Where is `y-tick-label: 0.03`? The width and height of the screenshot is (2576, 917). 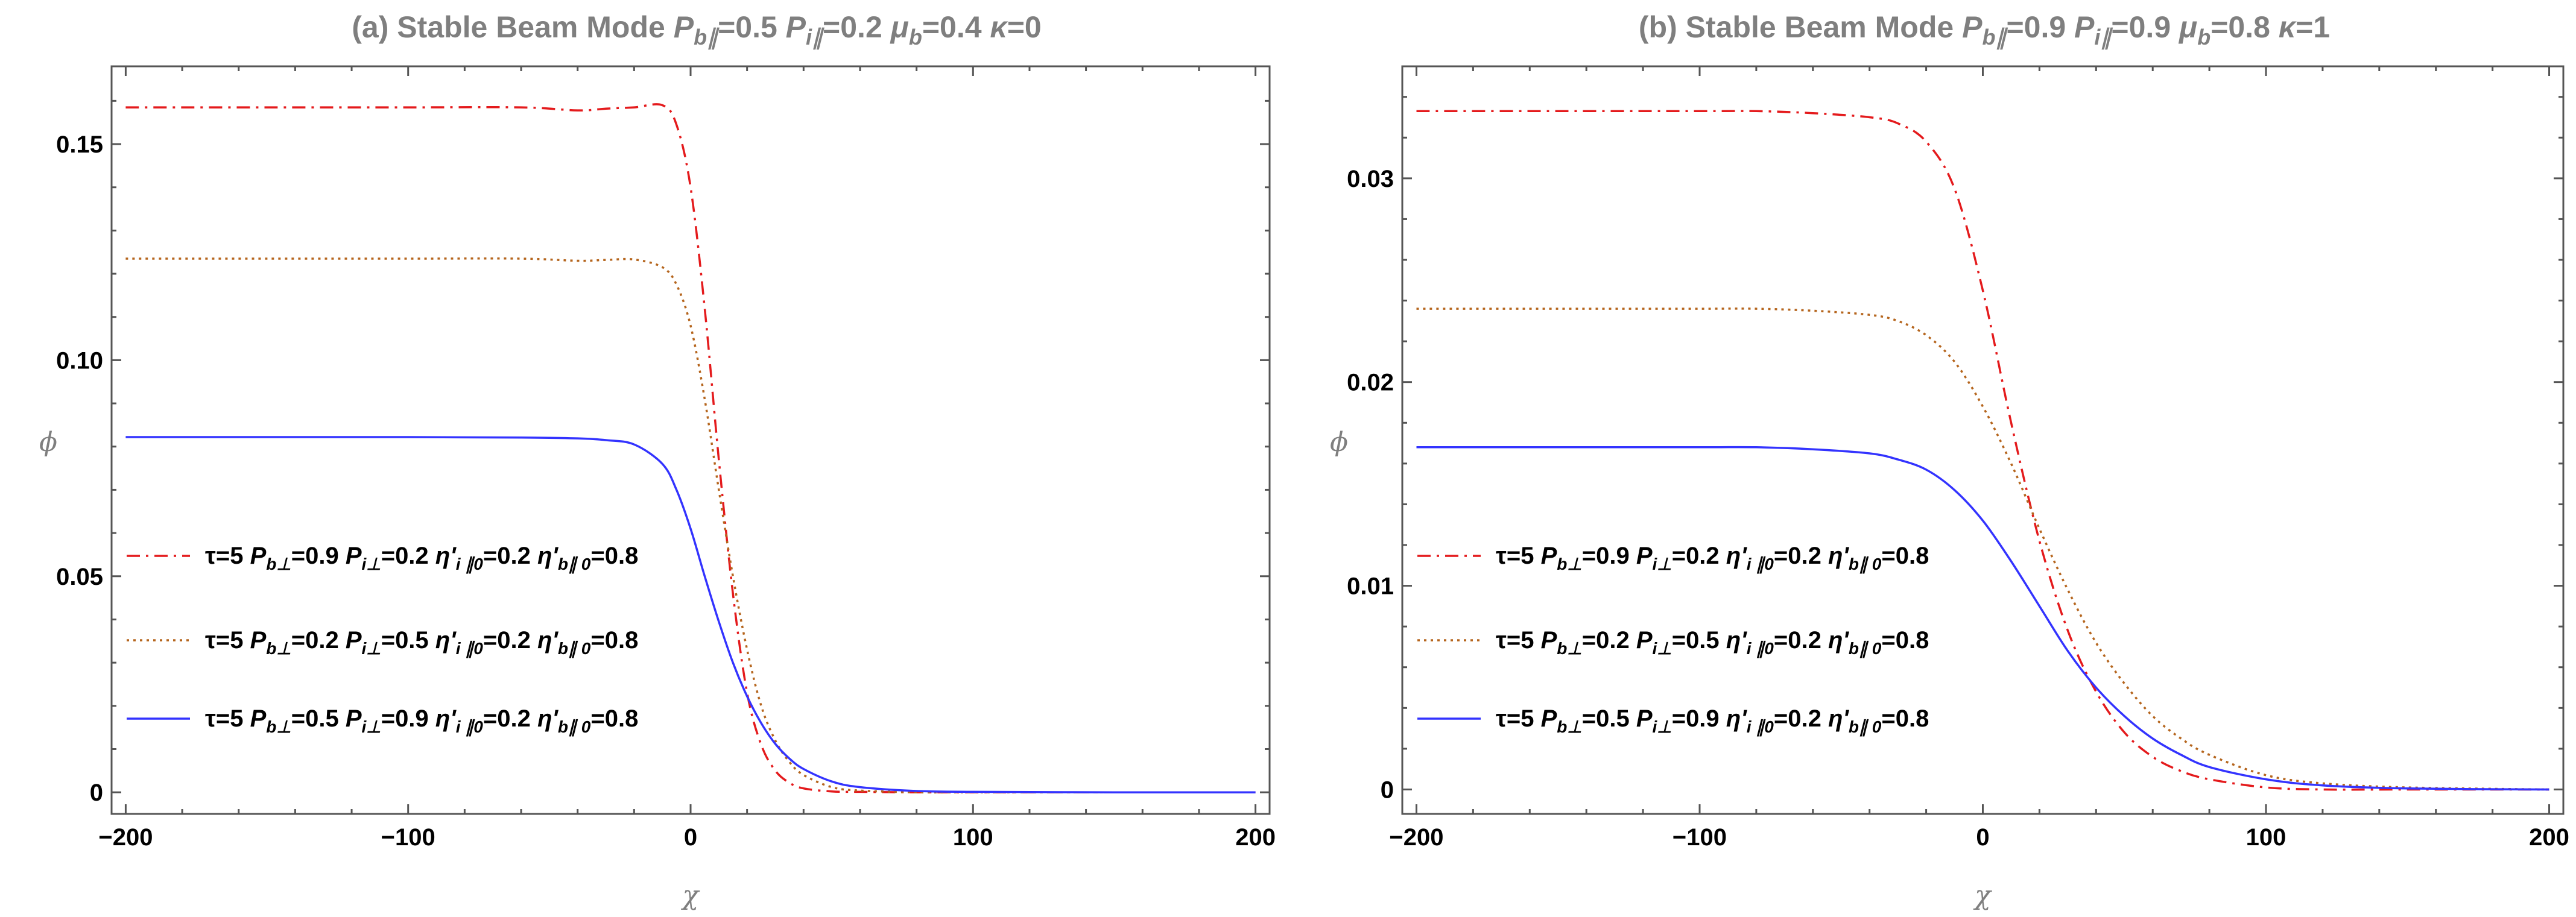
y-tick-label: 0.03 is located at coordinates (1370, 179).